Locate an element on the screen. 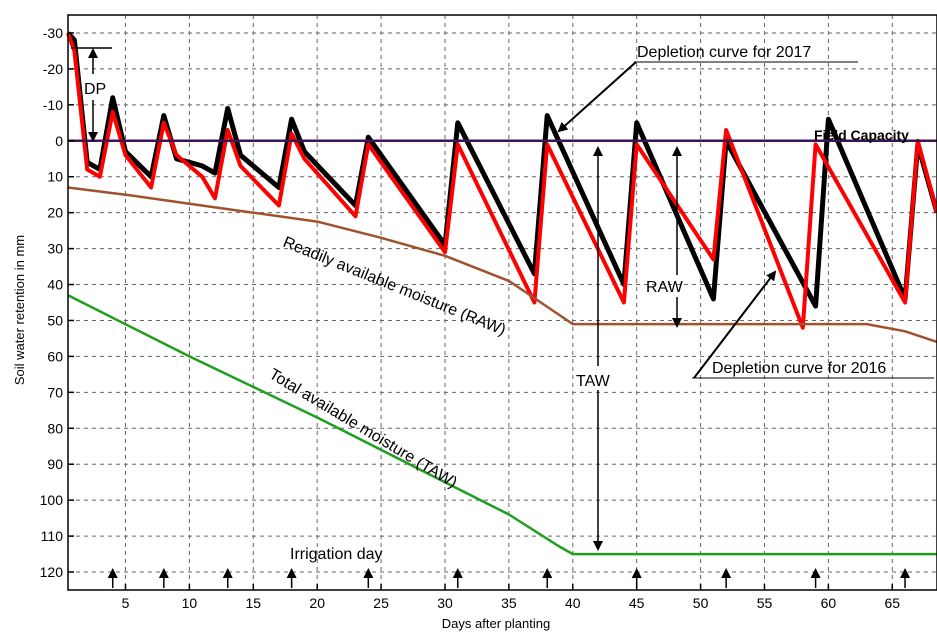  x-tick-label: 25 is located at coordinates (381, 603).